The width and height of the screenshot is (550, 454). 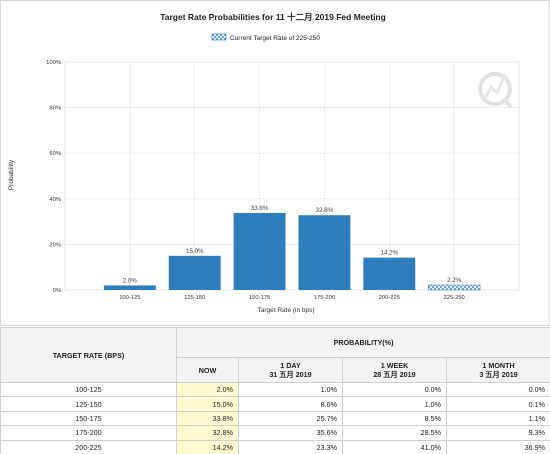 I want to click on rate-cell: 125-150, so click(x=88, y=404).